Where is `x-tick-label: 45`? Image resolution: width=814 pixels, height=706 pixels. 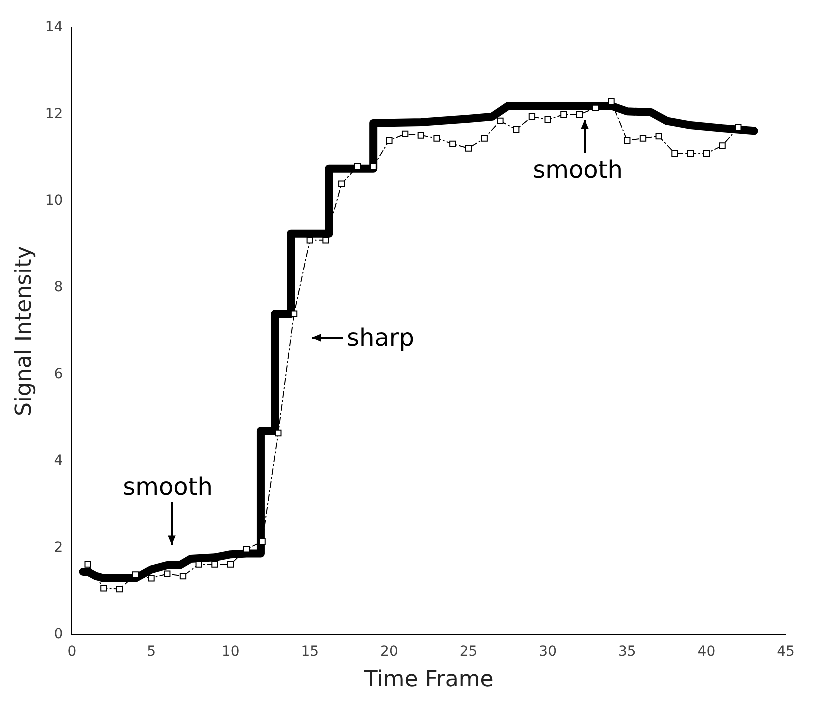
x-tick-label: 45 is located at coordinates (786, 652).